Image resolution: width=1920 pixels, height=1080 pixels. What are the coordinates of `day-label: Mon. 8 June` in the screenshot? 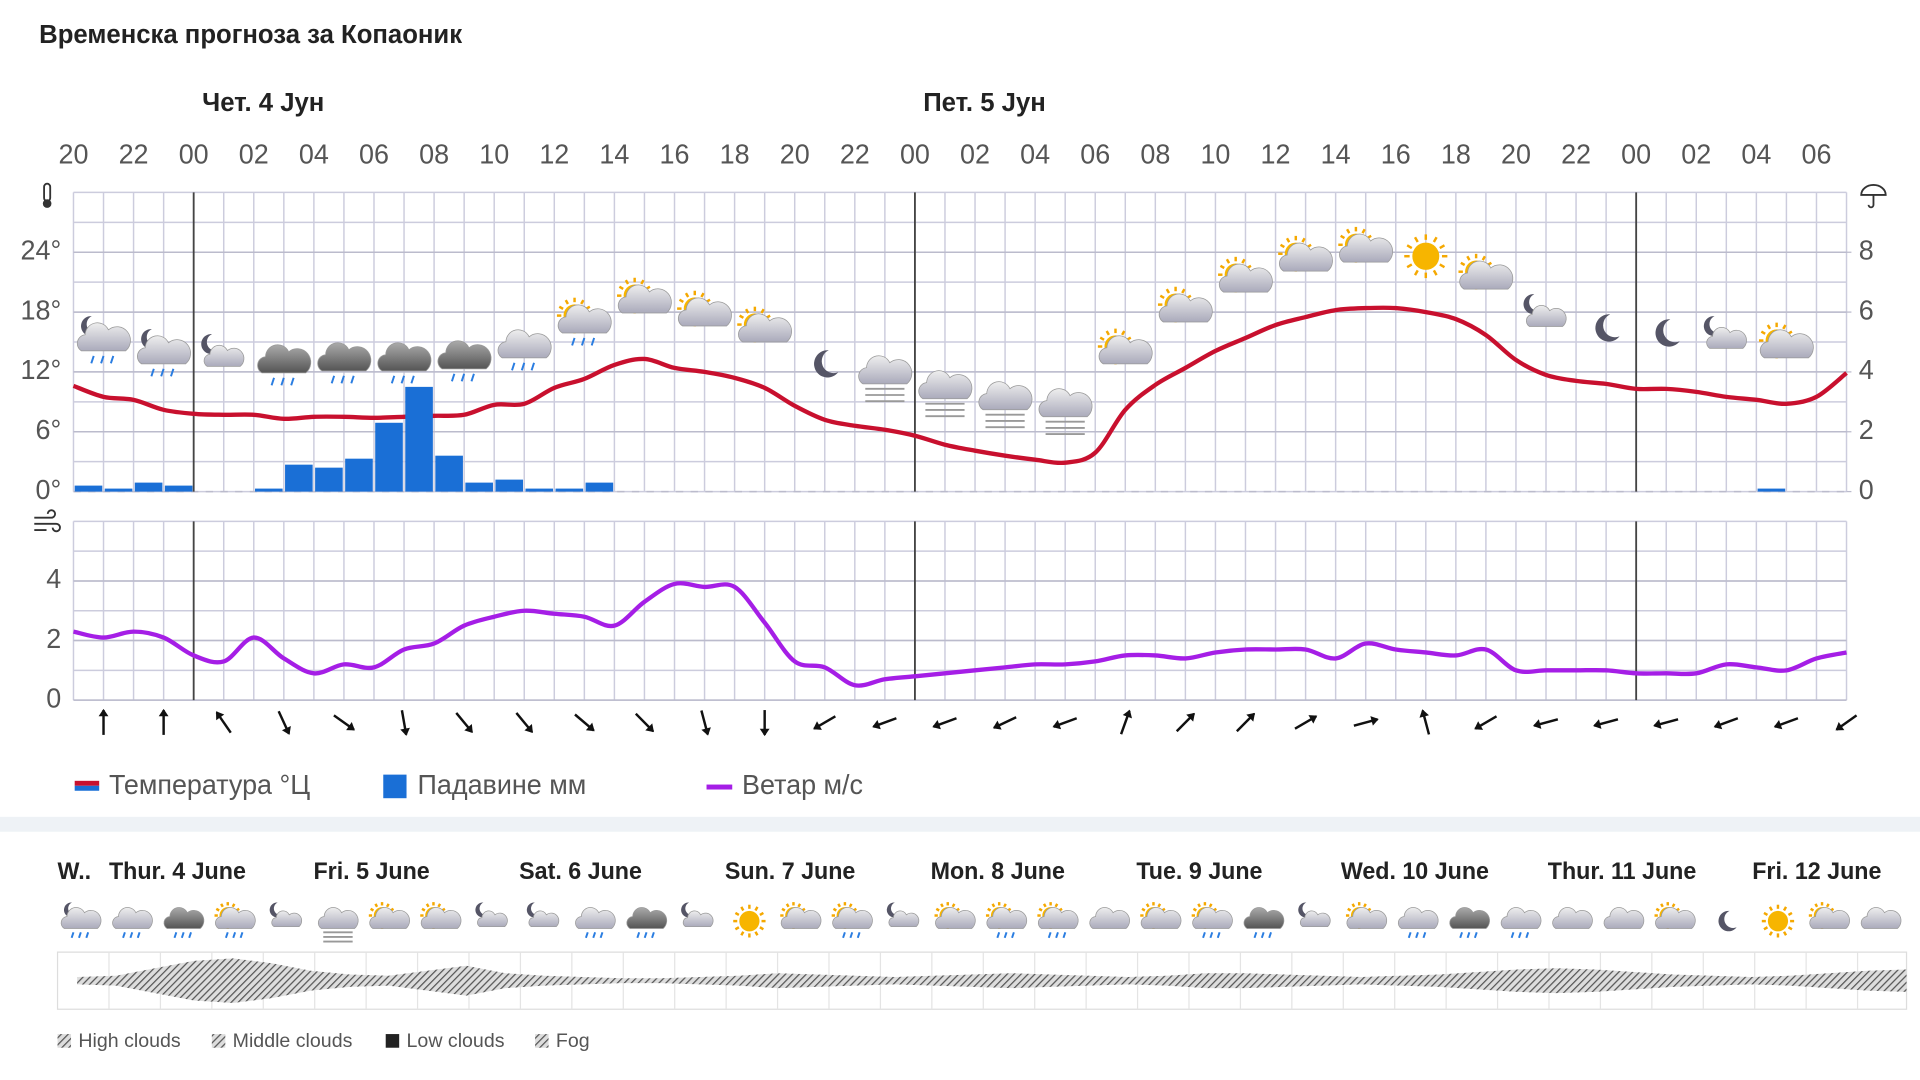 It's located at (998, 871).